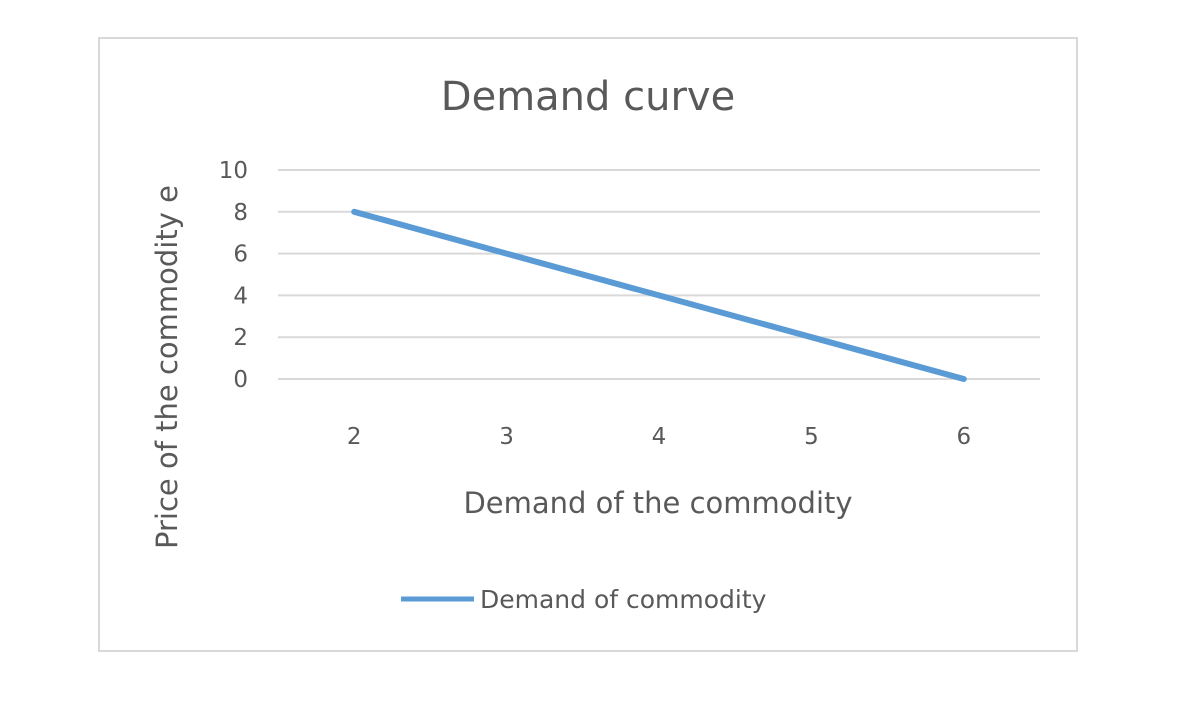 This screenshot has width=1200, height=715. Describe the element at coordinates (233, 171) in the screenshot. I see `y-tick-label: 10` at that location.